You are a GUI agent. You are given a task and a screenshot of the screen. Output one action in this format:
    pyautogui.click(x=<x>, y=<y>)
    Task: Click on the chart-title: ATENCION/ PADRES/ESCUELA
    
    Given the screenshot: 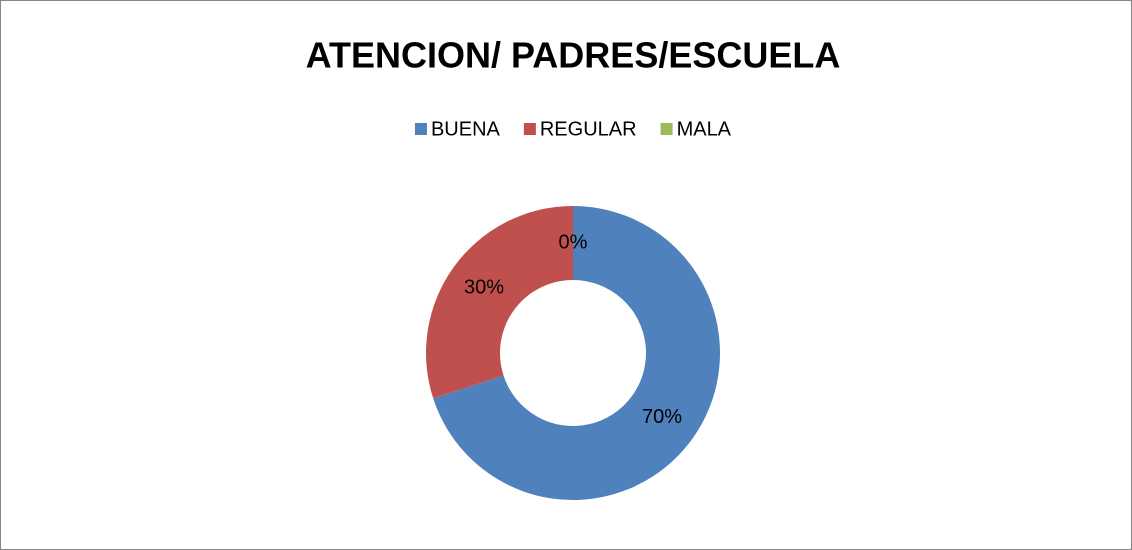 What is the action you would take?
    pyautogui.click(x=573, y=55)
    